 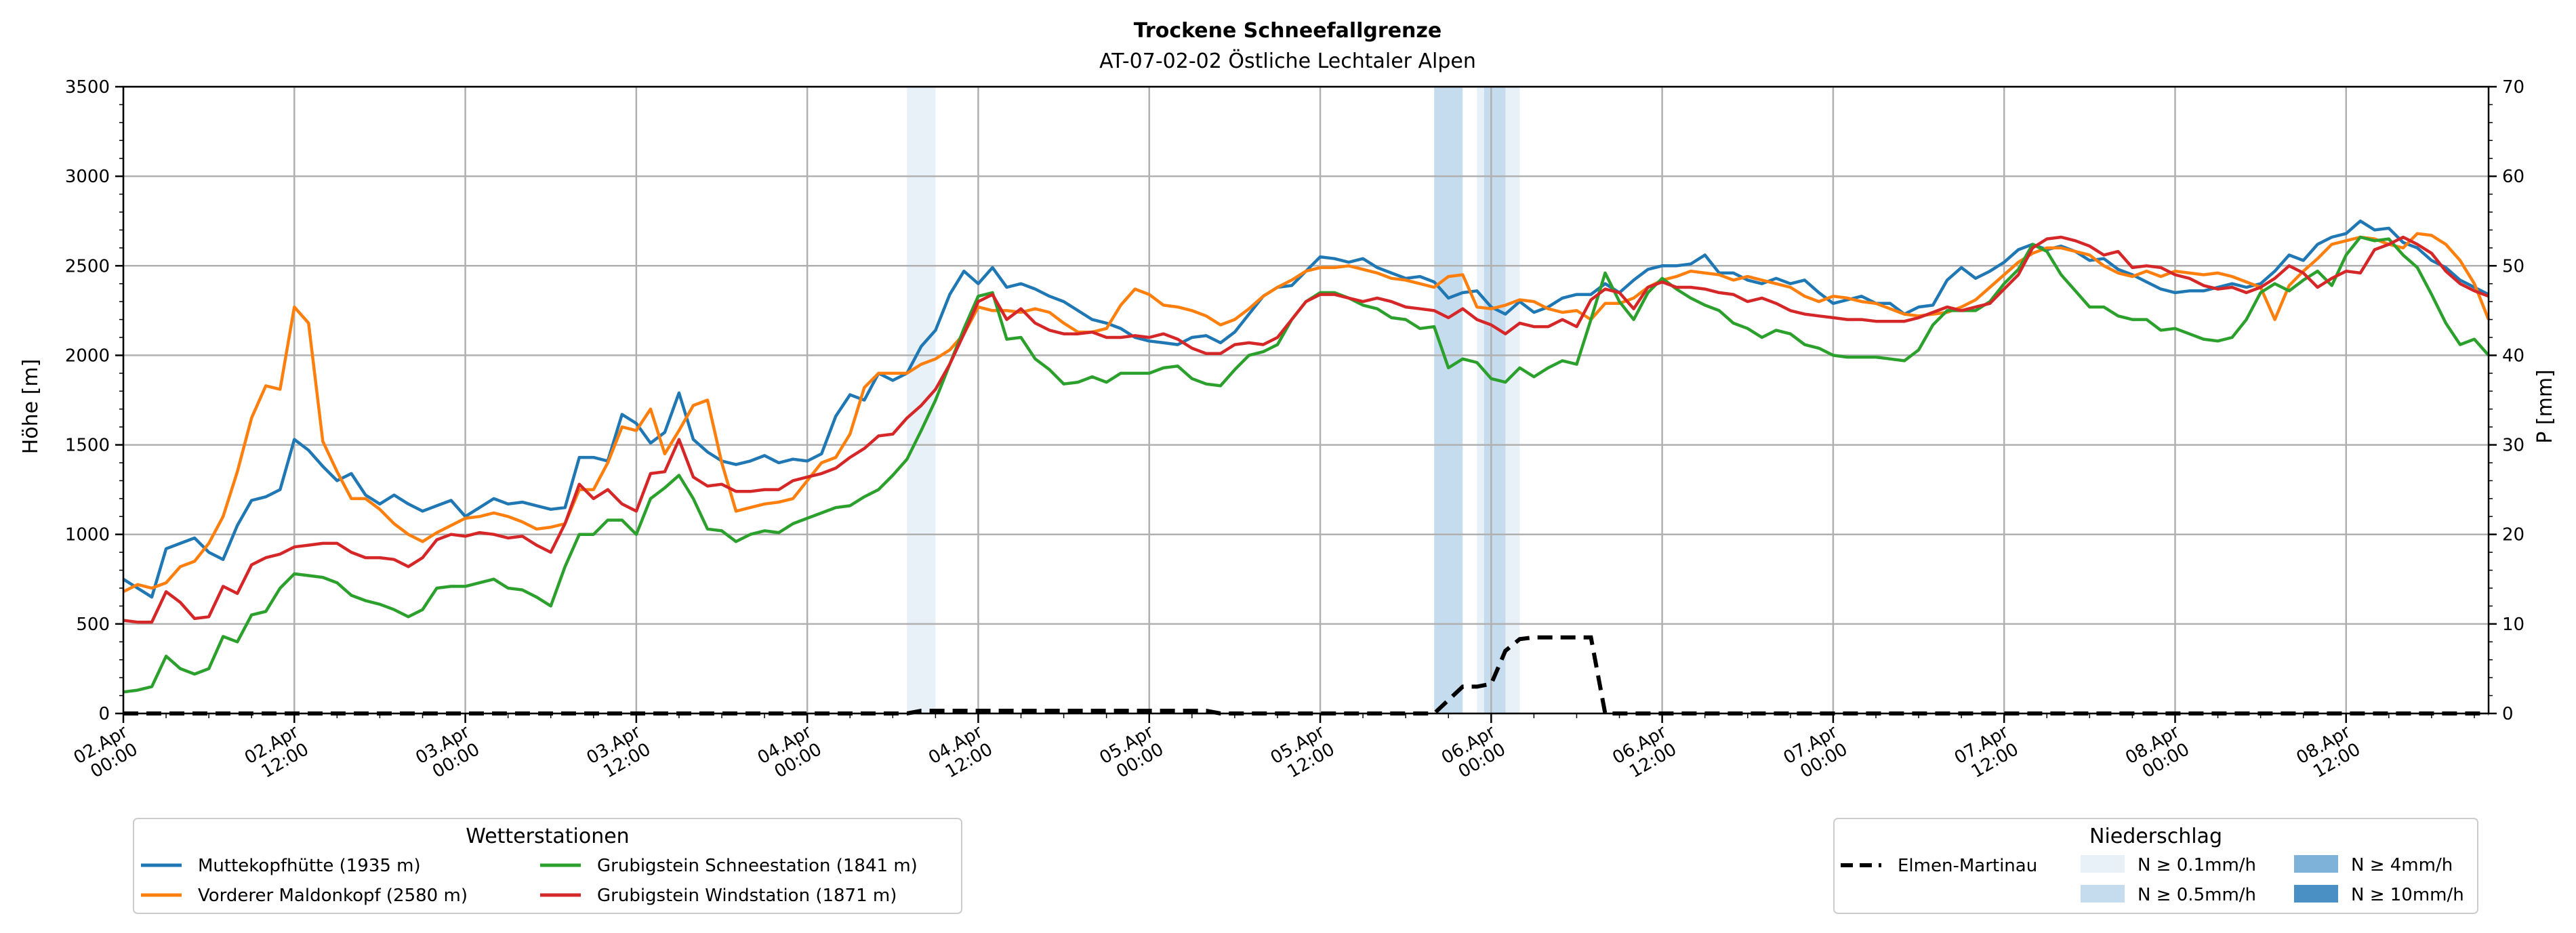 What do you see at coordinates (88, 356) in the screenshot?
I see `y-tick-label-left: 2000` at bounding box center [88, 356].